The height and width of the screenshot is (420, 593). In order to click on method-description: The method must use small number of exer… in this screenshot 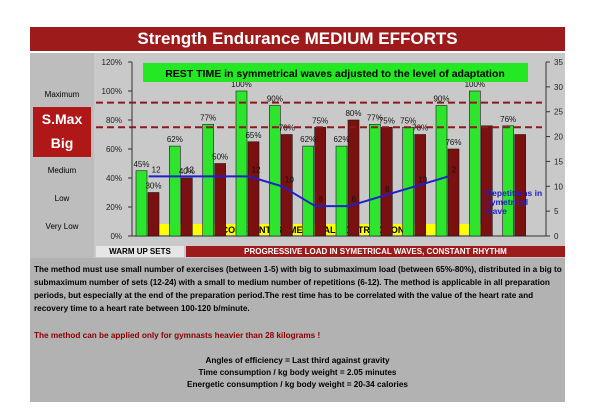, I will do `click(298, 289)`.